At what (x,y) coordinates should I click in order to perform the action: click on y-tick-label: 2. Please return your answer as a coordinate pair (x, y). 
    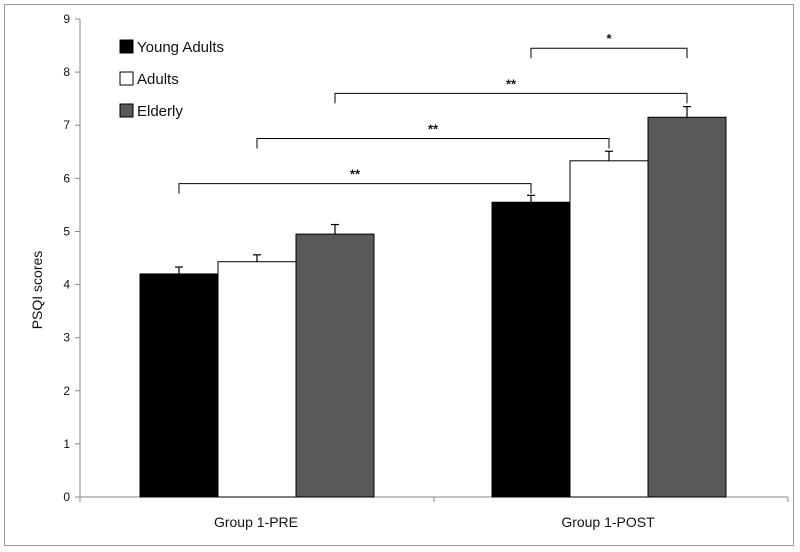
    Looking at the image, I should click on (66, 391).